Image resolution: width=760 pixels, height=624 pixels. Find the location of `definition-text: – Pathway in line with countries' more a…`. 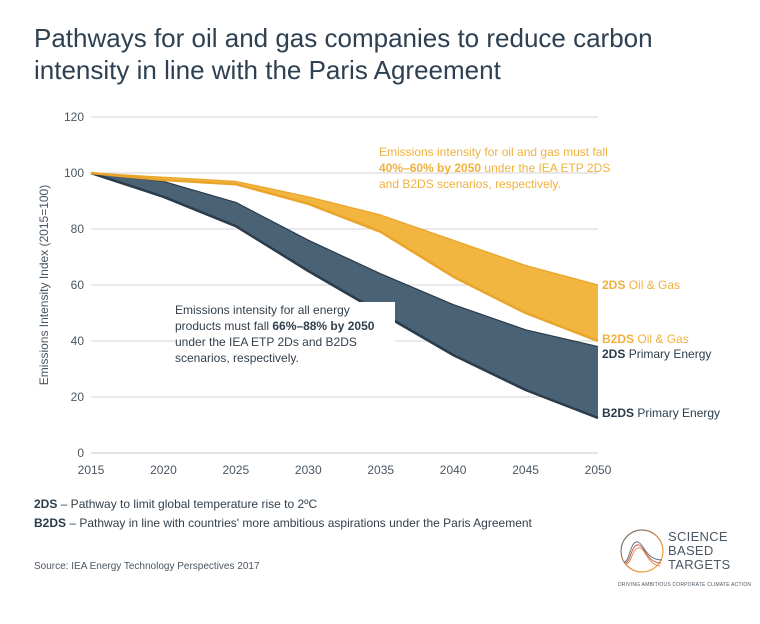

definition-text: – Pathway in line with countries' more a… is located at coordinates (299, 523).